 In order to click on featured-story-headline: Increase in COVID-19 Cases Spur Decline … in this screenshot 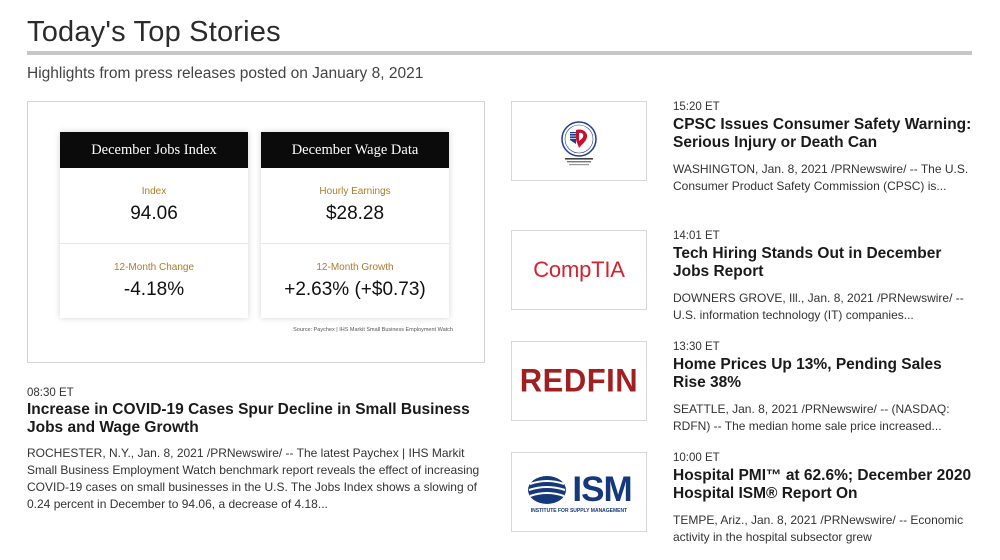, I will do `click(248, 418)`.